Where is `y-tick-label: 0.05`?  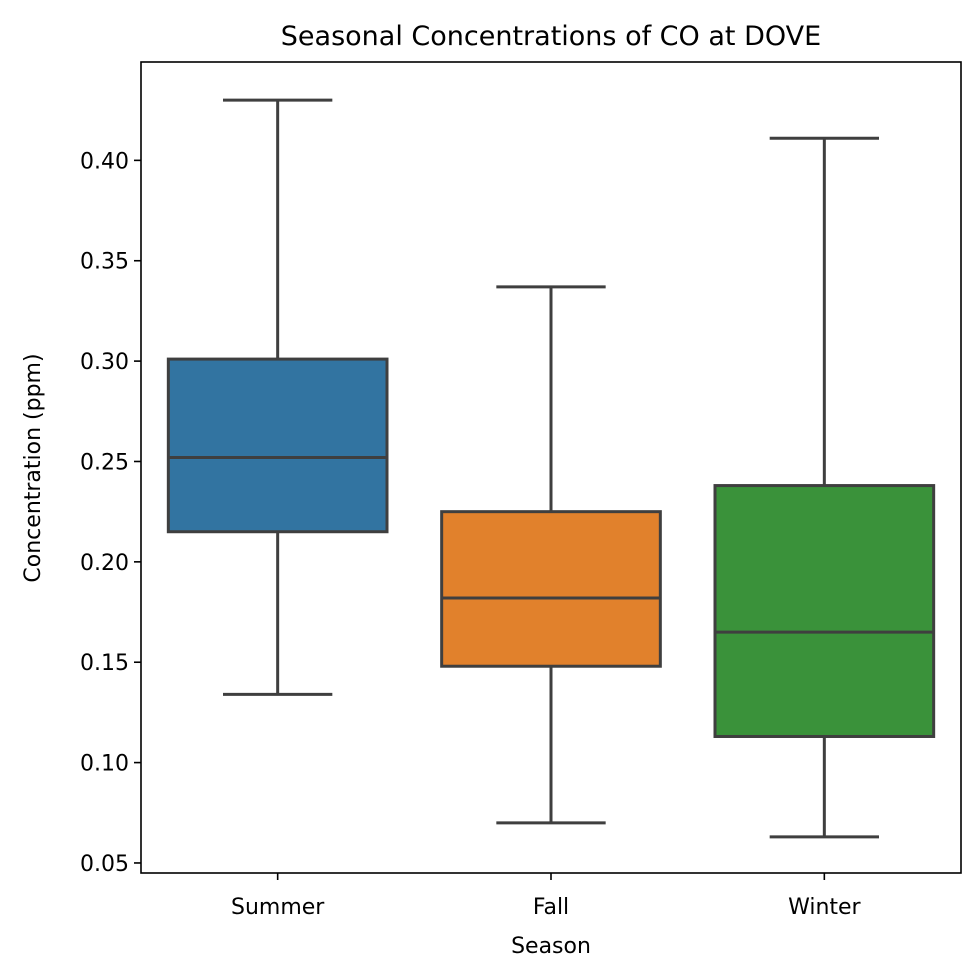
y-tick-label: 0.05 is located at coordinates (104, 864).